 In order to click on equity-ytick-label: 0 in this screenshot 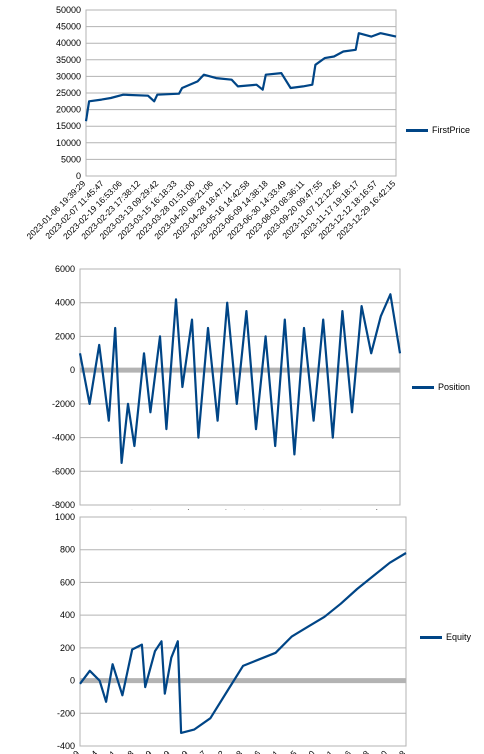, I will do `click(72, 681)`.